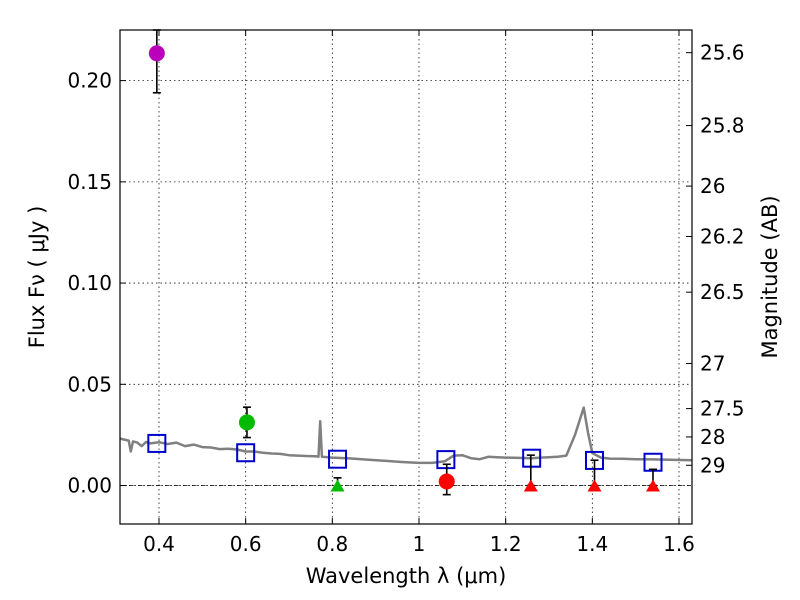  I want to click on y-tick-label: 0.20, so click(89, 81).